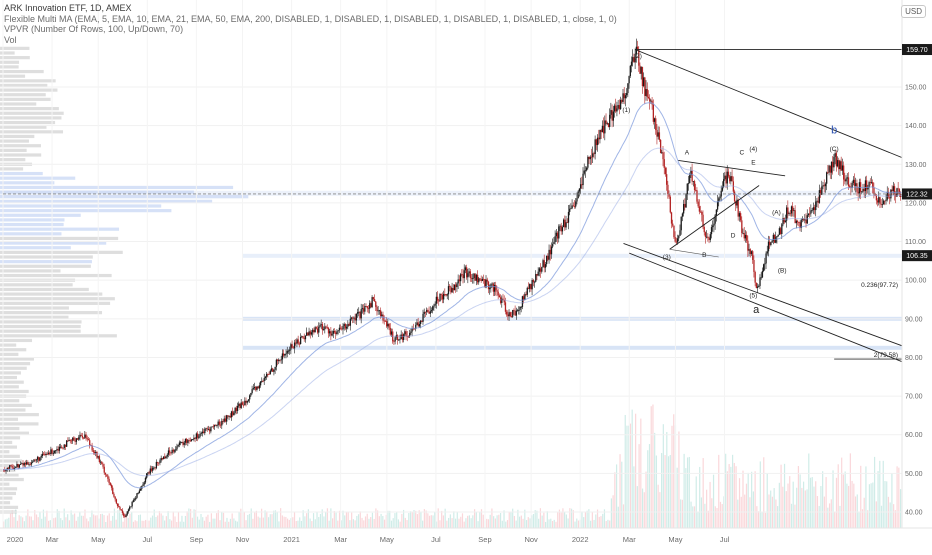 The image size is (932, 555). What do you see at coordinates (68, 8) in the screenshot?
I see `symbol-title: ARK Innovation ETF, 1D, AMEX` at bounding box center [68, 8].